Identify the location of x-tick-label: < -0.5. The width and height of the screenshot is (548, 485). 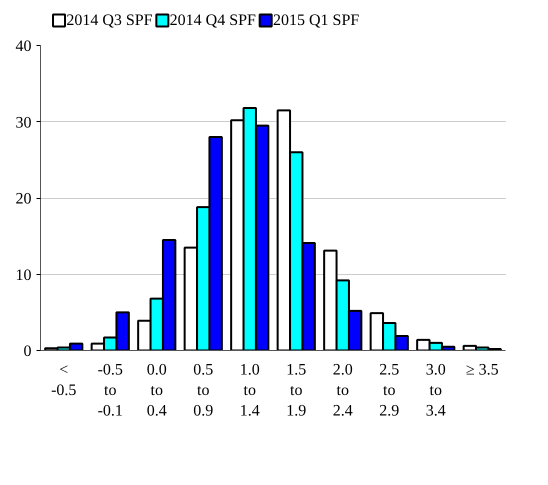
(63, 380).